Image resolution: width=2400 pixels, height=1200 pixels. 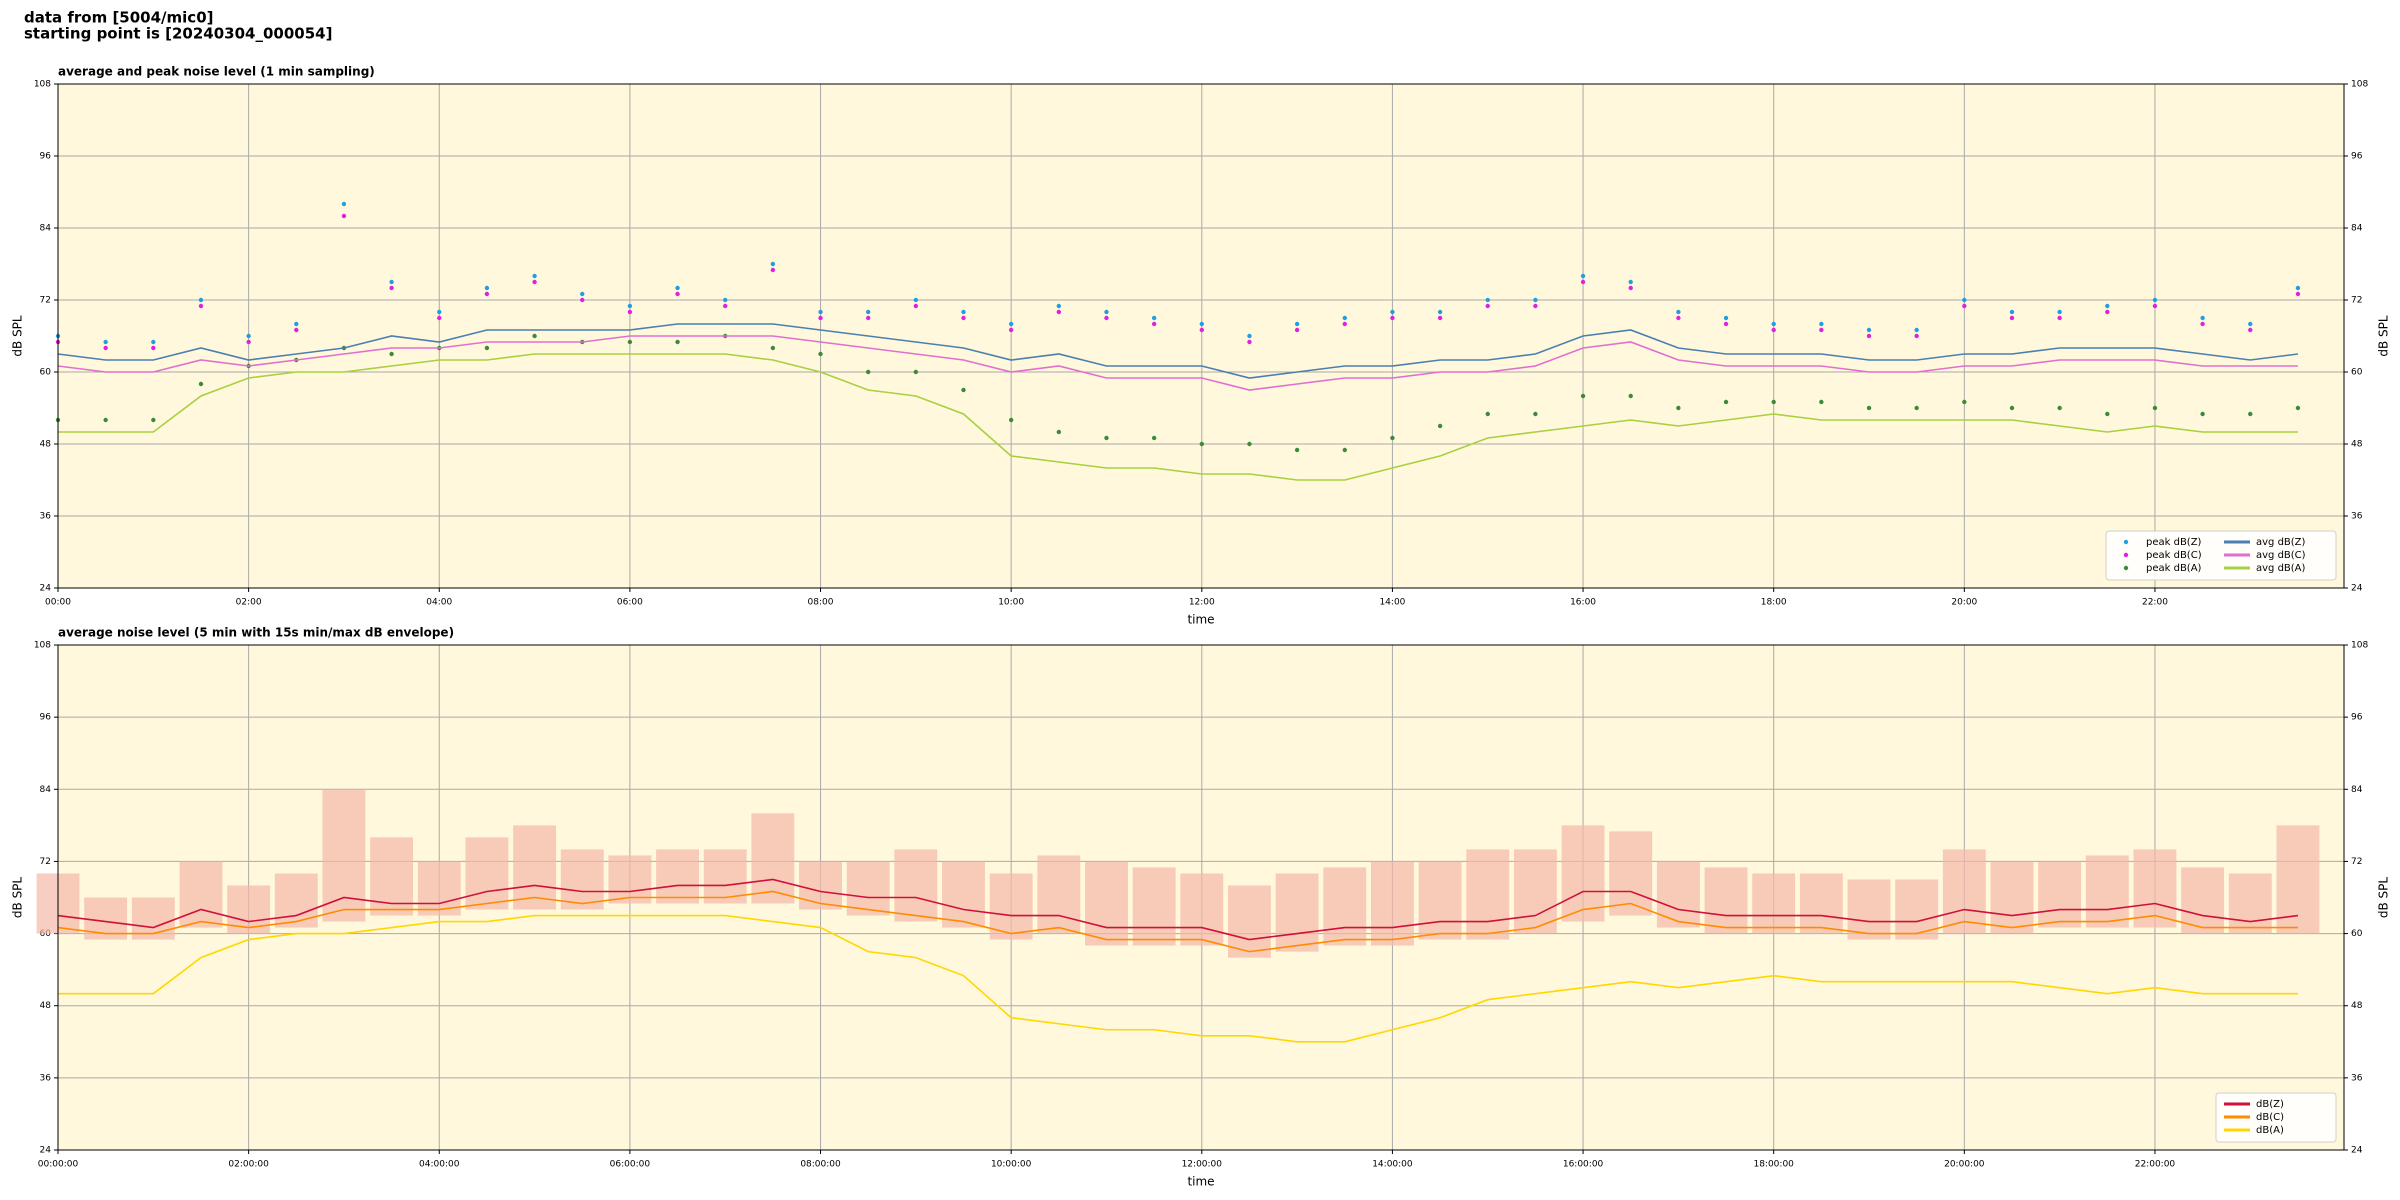 I want to click on x-tick-label: 12:00:00, so click(x=1202, y=1165).